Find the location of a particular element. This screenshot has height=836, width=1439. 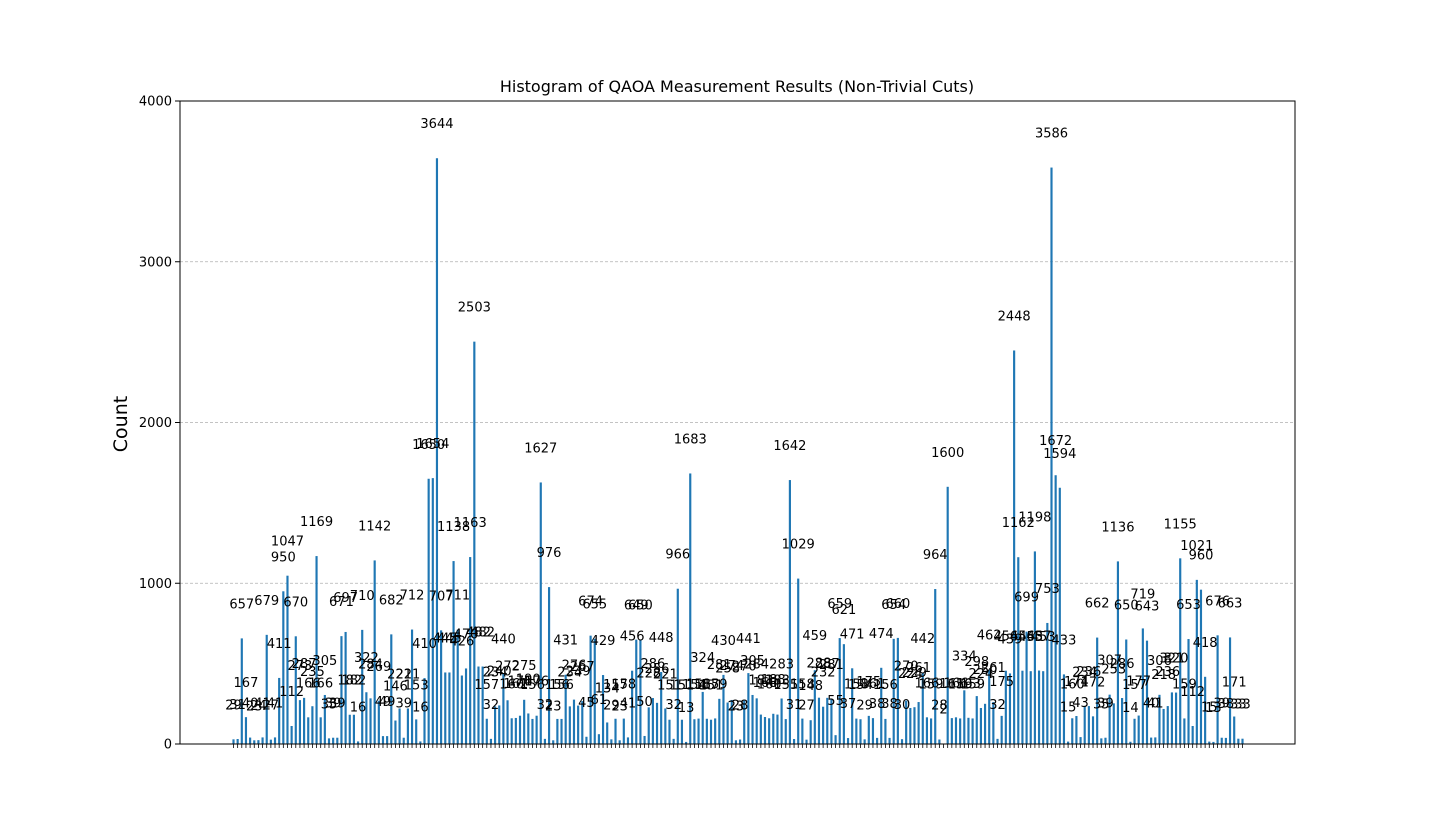

bar-value-label: 699 is located at coordinates (1026, 598).